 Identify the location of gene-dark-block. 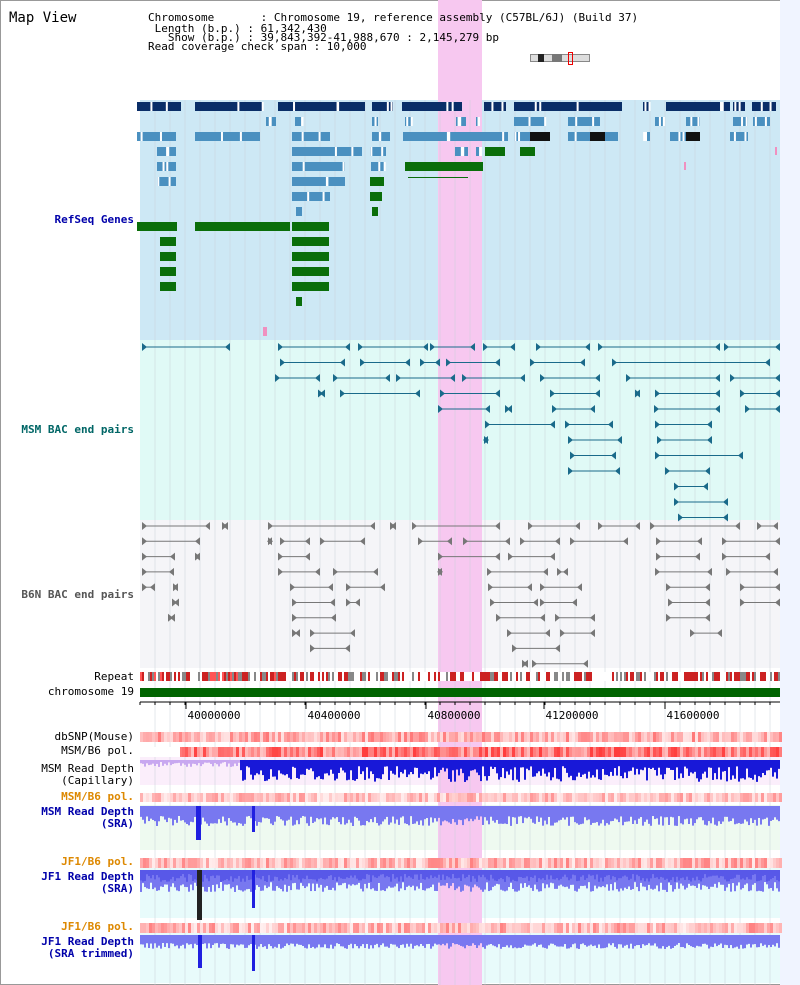
(597, 136).